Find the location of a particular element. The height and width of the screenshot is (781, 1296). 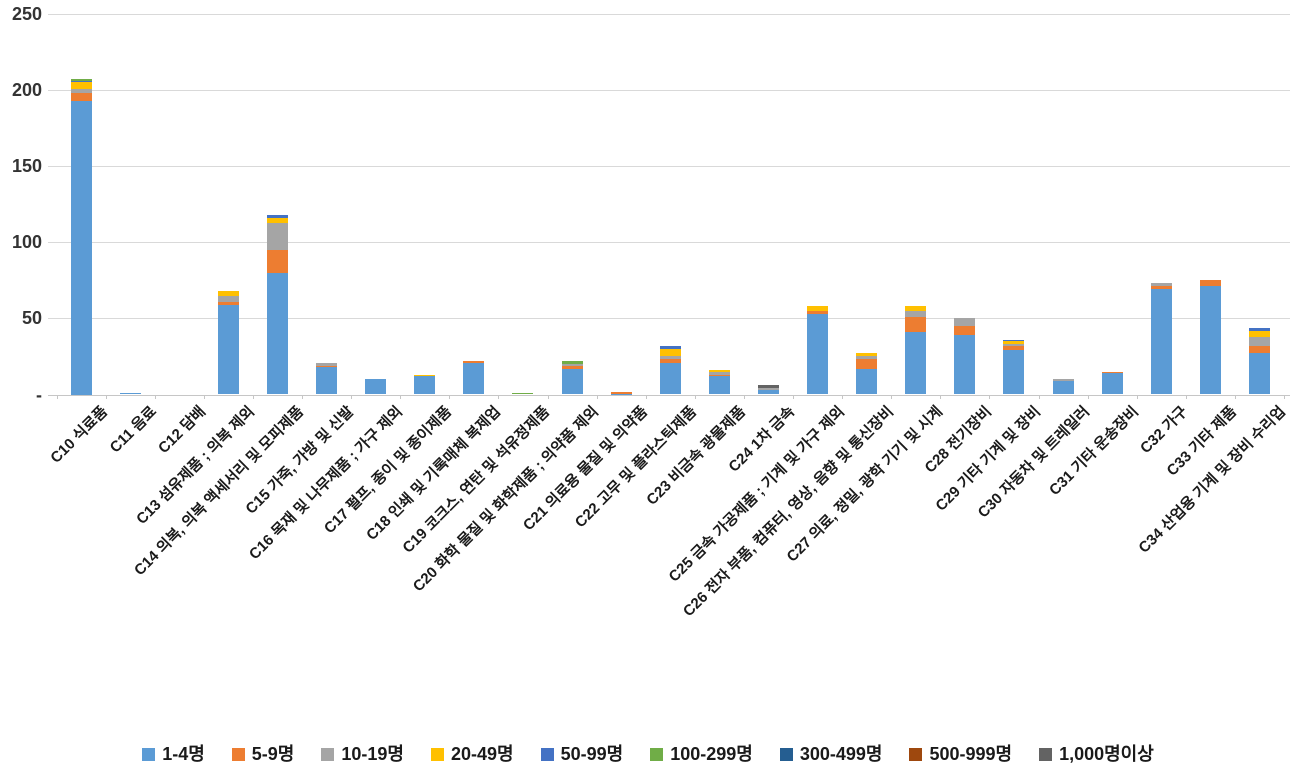

y-tick-label: 150 is located at coordinates (26, 166).